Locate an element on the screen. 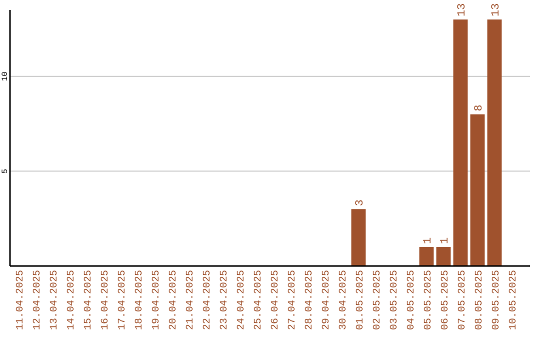 The width and height of the screenshot is (540, 340). x-tick-label: 15.04.2025 is located at coordinates (89, 300).